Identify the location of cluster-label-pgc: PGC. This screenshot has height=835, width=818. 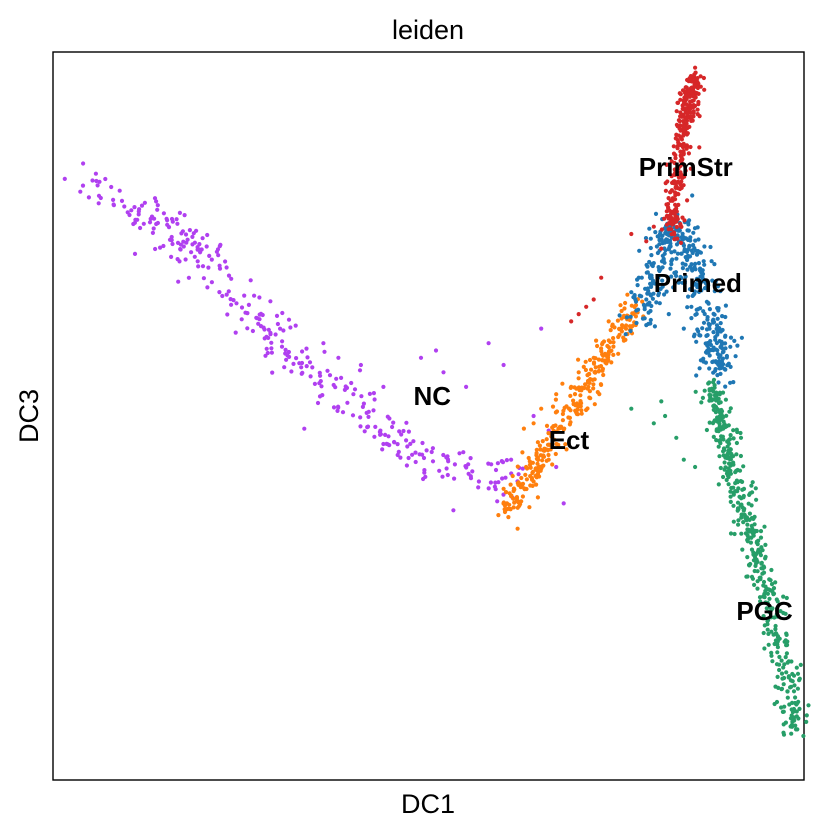
(764, 611).